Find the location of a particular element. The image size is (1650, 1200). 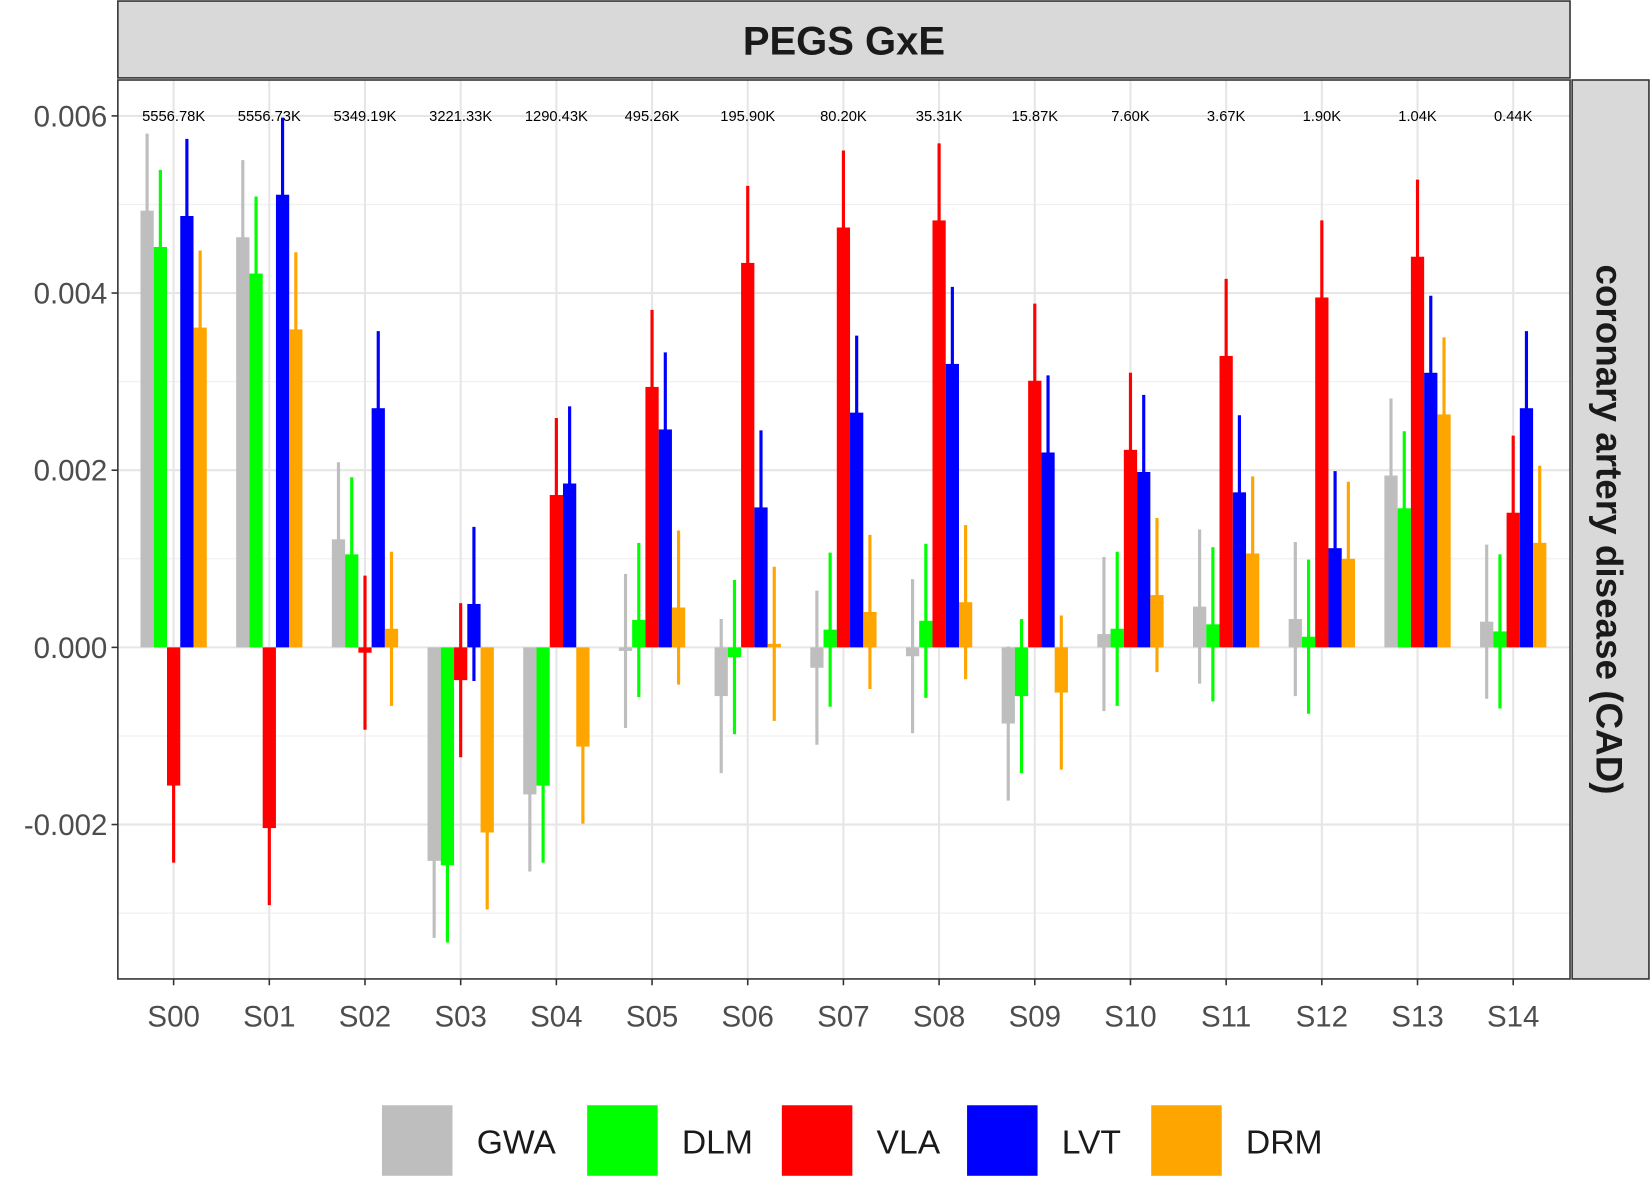

legend-key-gwa is located at coordinates (417, 1140).